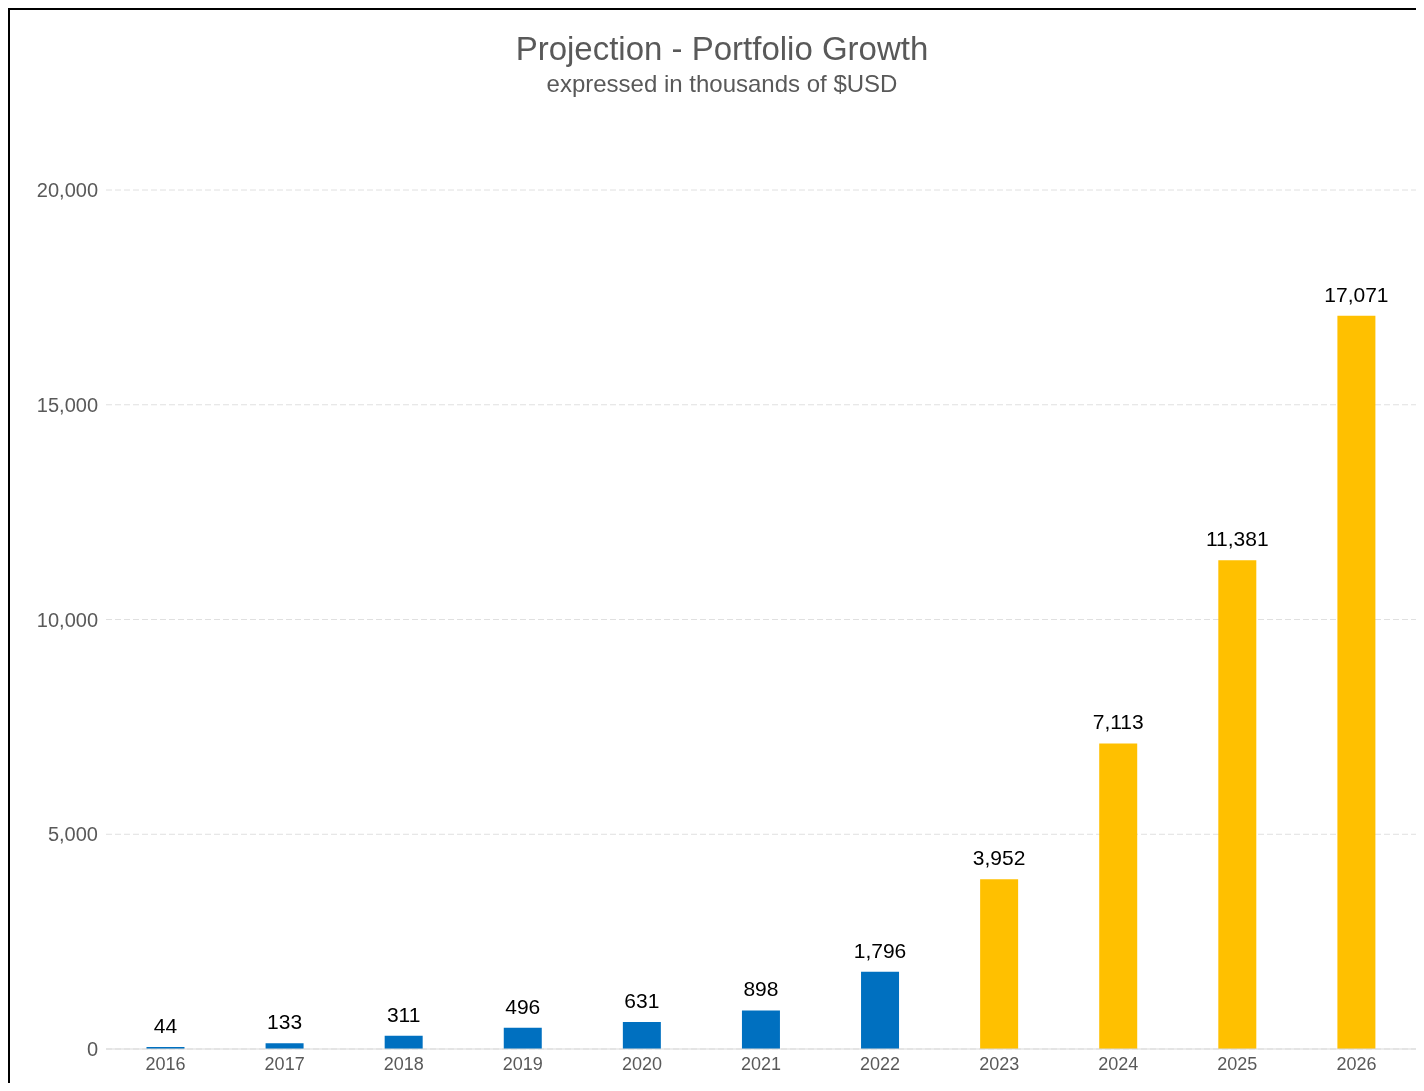  I want to click on x-tick-label: 2026, so click(1356, 1063).